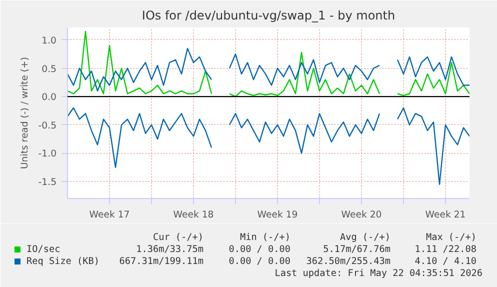 The width and height of the screenshot is (497, 287). Describe the element at coordinates (378, 273) in the screenshot. I see `text: Last update: Fri May 22 04:35:51 2026` at that location.